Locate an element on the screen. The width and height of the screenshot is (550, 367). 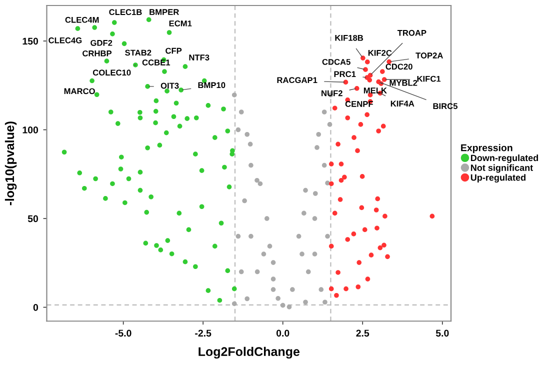
x-tick-label: 5.0 is located at coordinates (442, 333).